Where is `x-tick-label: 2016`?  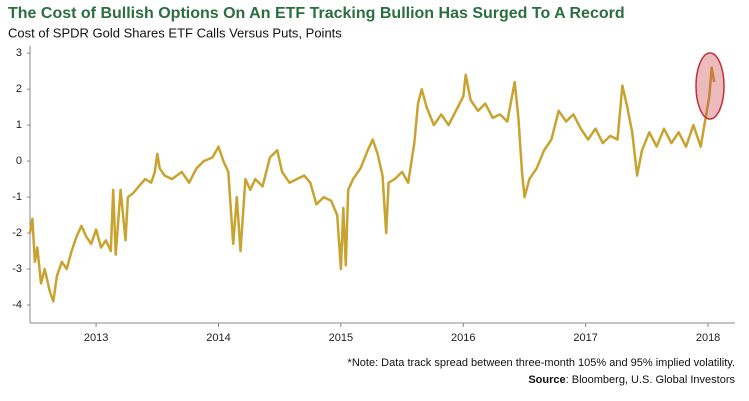
x-tick-label: 2016 is located at coordinates (463, 338).